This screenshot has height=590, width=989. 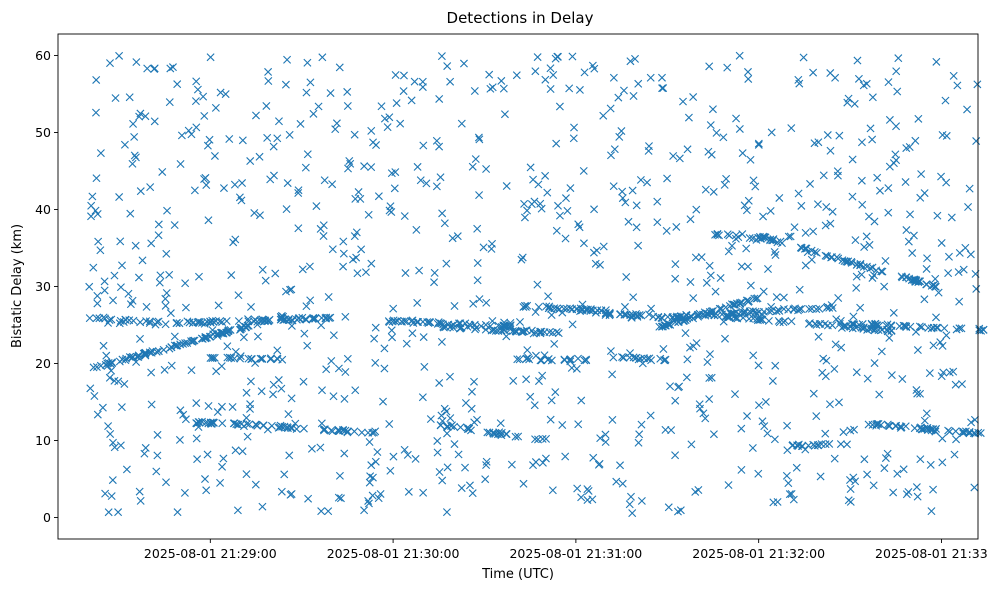 What do you see at coordinates (17, 286) in the screenshot?
I see `y-axis-label: Bistatic Delay (km)` at bounding box center [17, 286].